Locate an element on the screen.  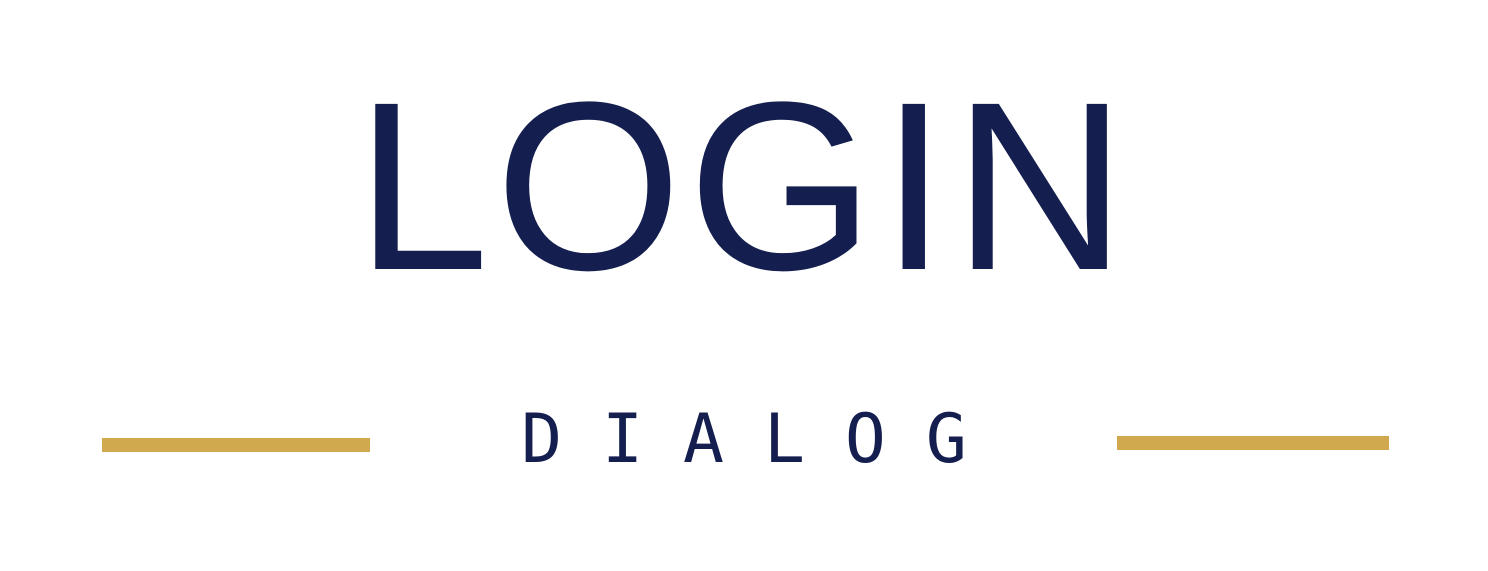
left-accent-rule is located at coordinates (236, 445).